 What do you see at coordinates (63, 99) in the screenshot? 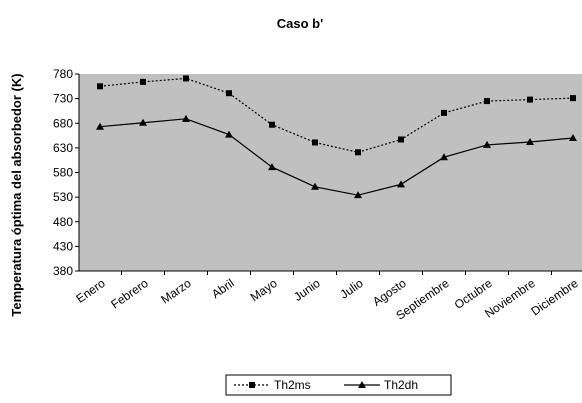
I see `y-tick-label: 730` at bounding box center [63, 99].